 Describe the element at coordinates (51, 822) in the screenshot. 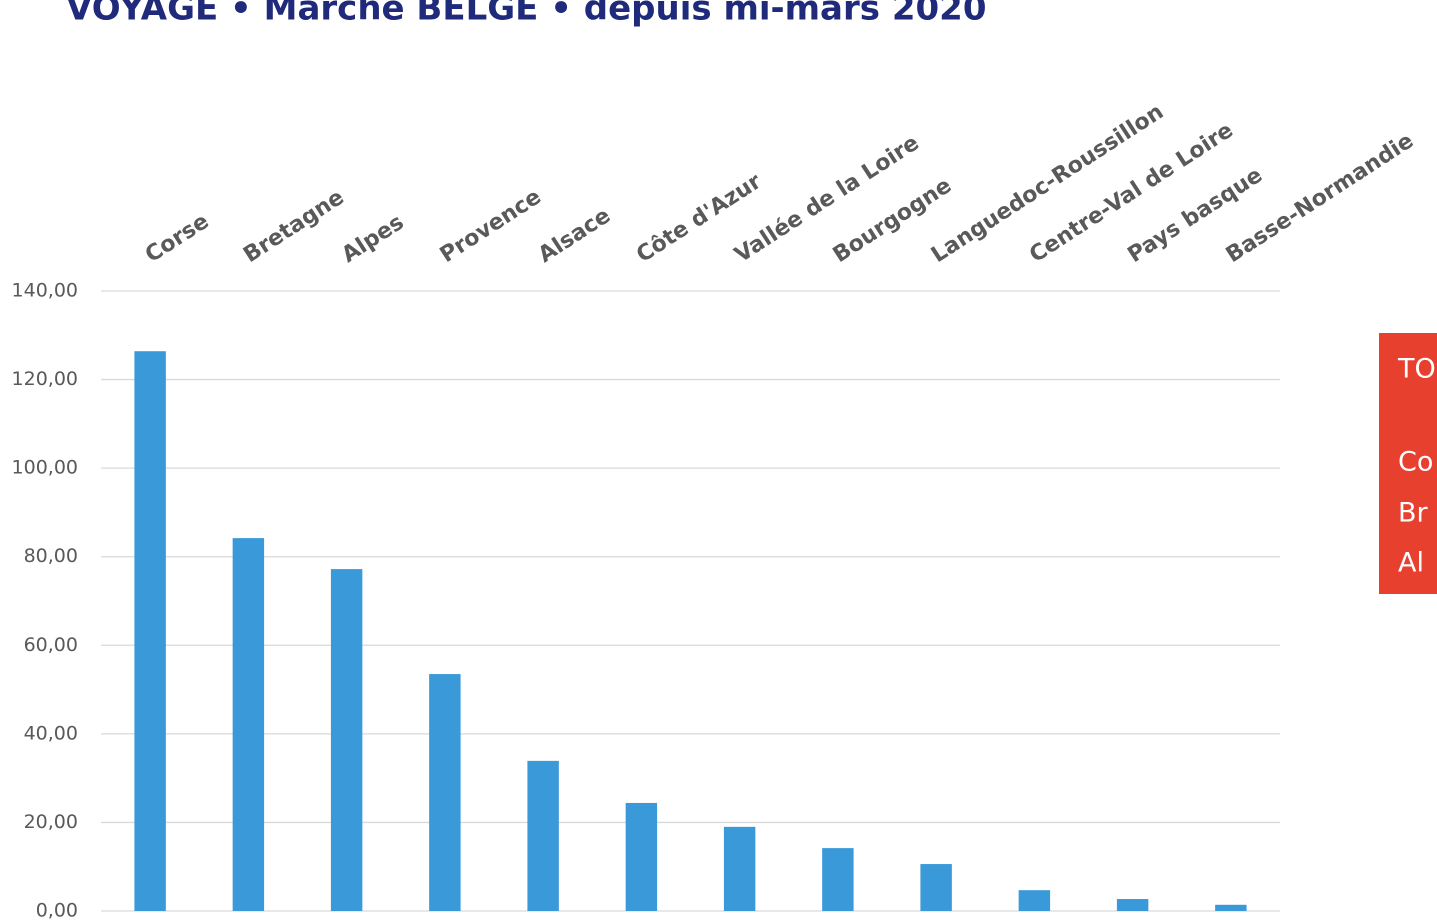

I see `y-tick-label: 20,00` at that location.